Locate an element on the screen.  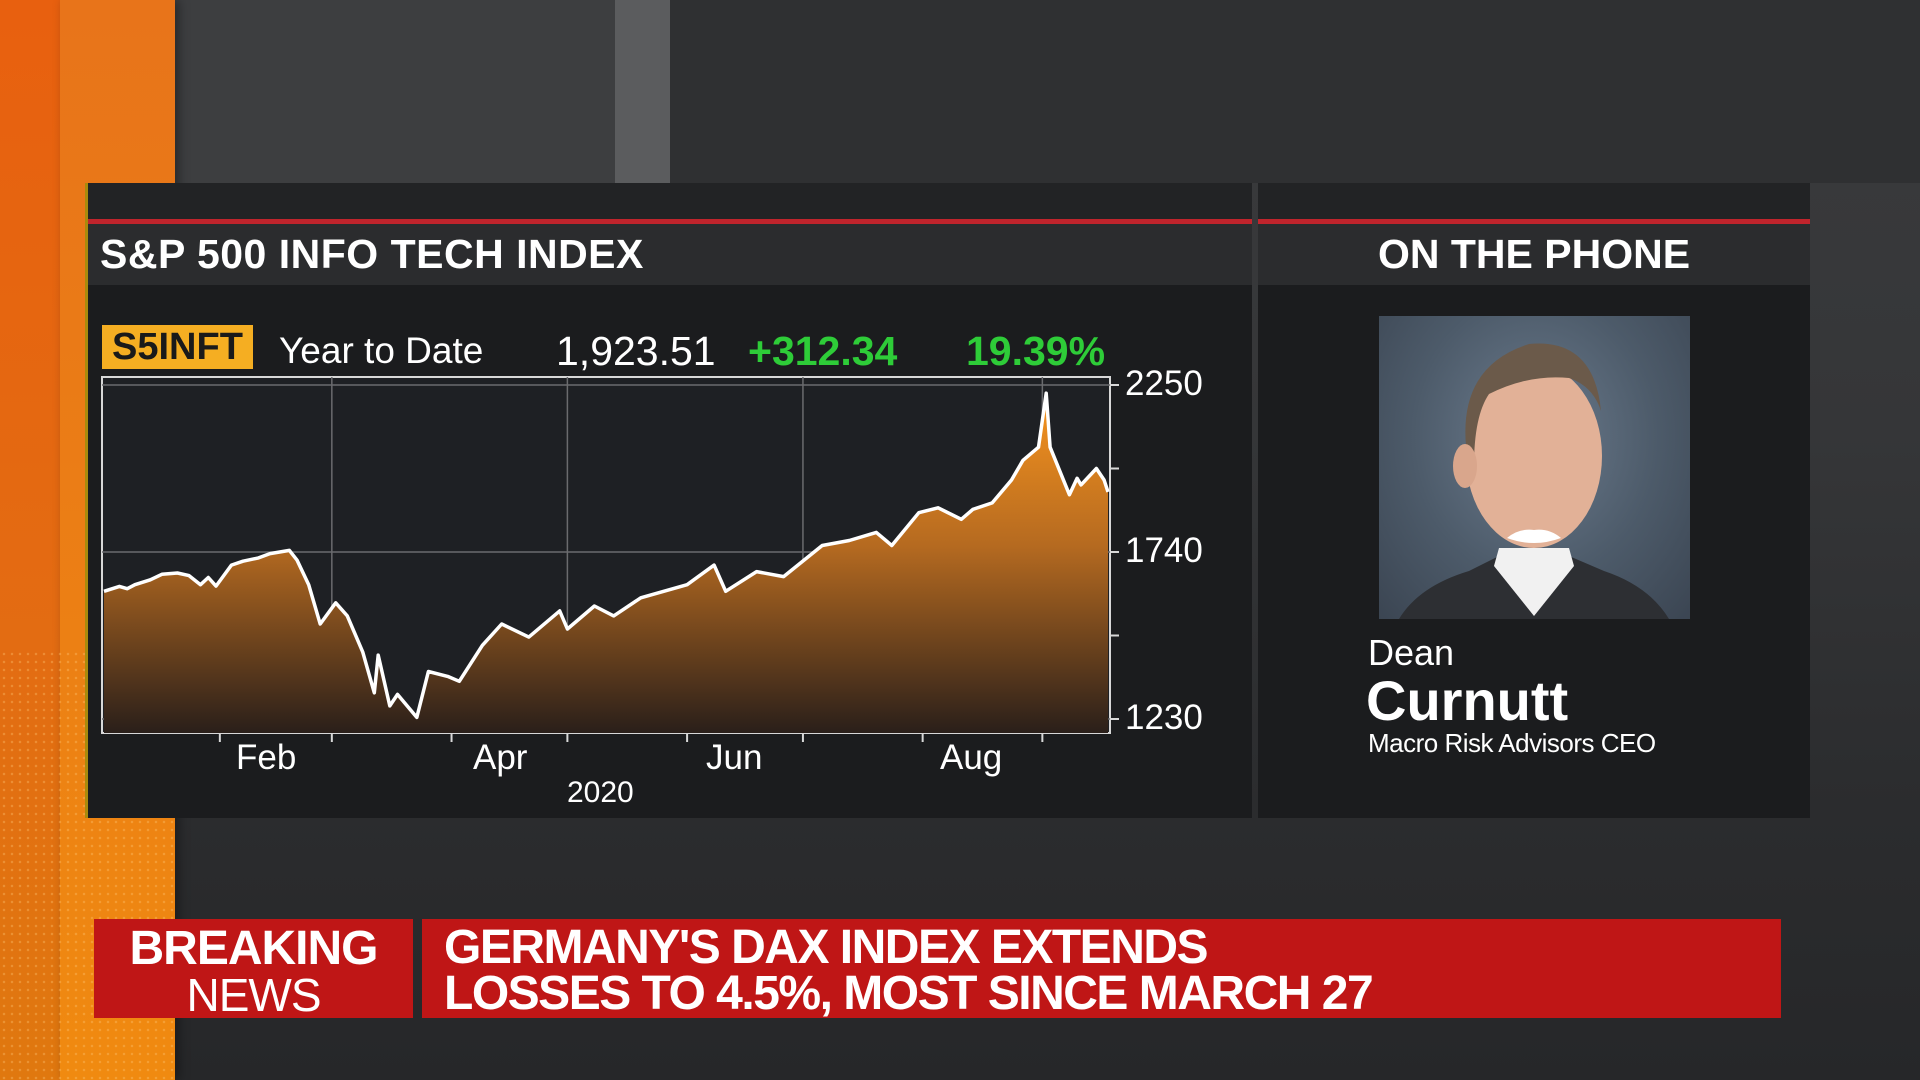
y-tick-label: 1230 is located at coordinates (1164, 717).